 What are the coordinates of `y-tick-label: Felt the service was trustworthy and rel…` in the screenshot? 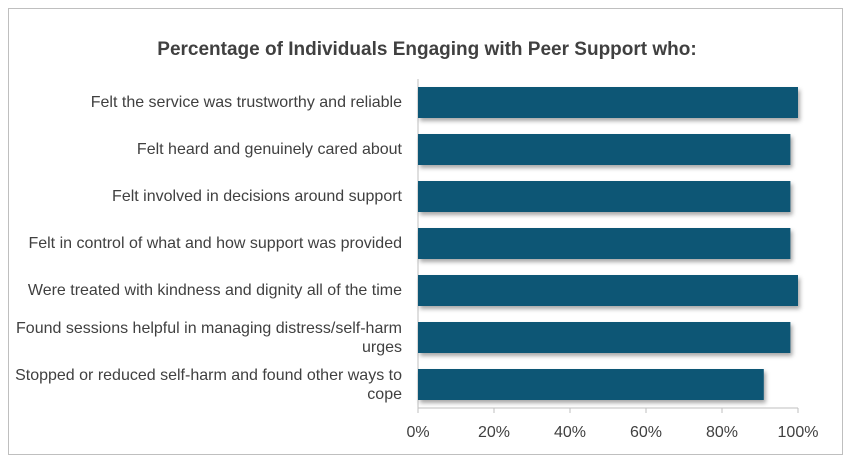 It's located at (246, 102).